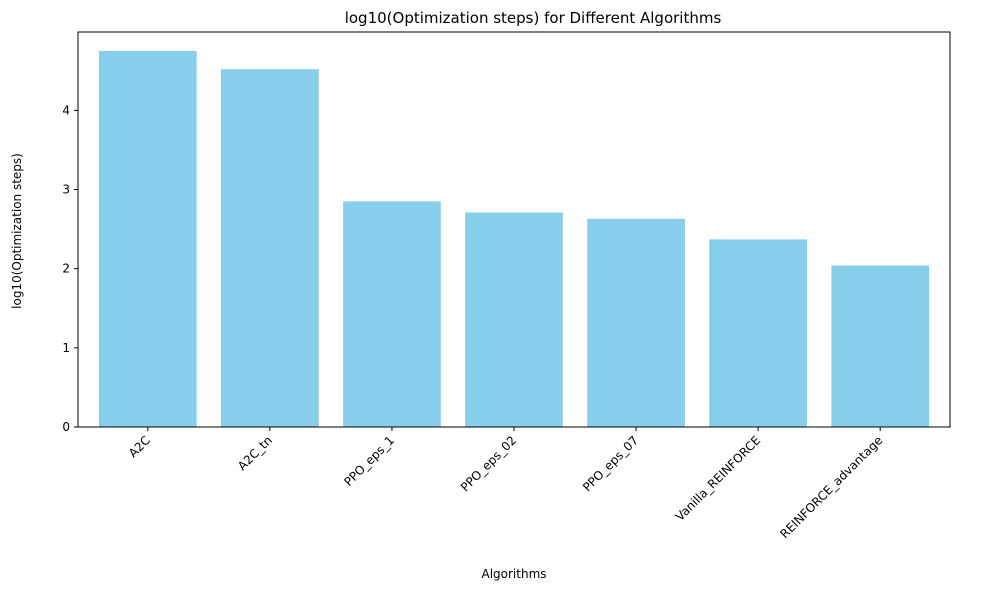  Describe the element at coordinates (66, 269) in the screenshot. I see `y-tick-label: 2` at that location.